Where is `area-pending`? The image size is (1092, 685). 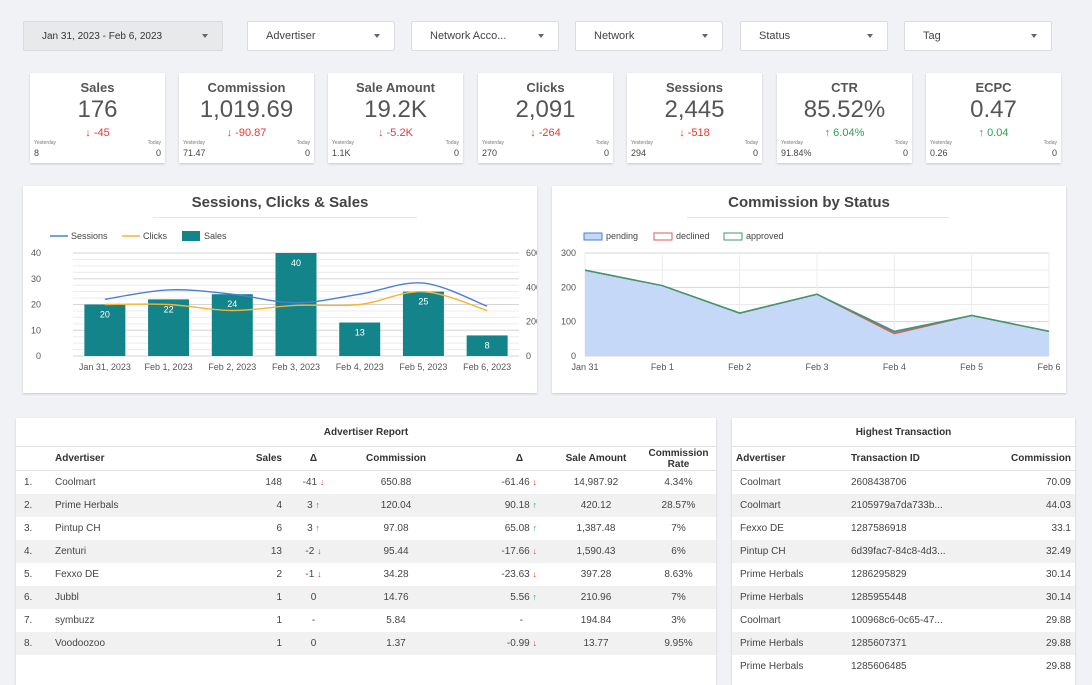 area-pending is located at coordinates (817, 313).